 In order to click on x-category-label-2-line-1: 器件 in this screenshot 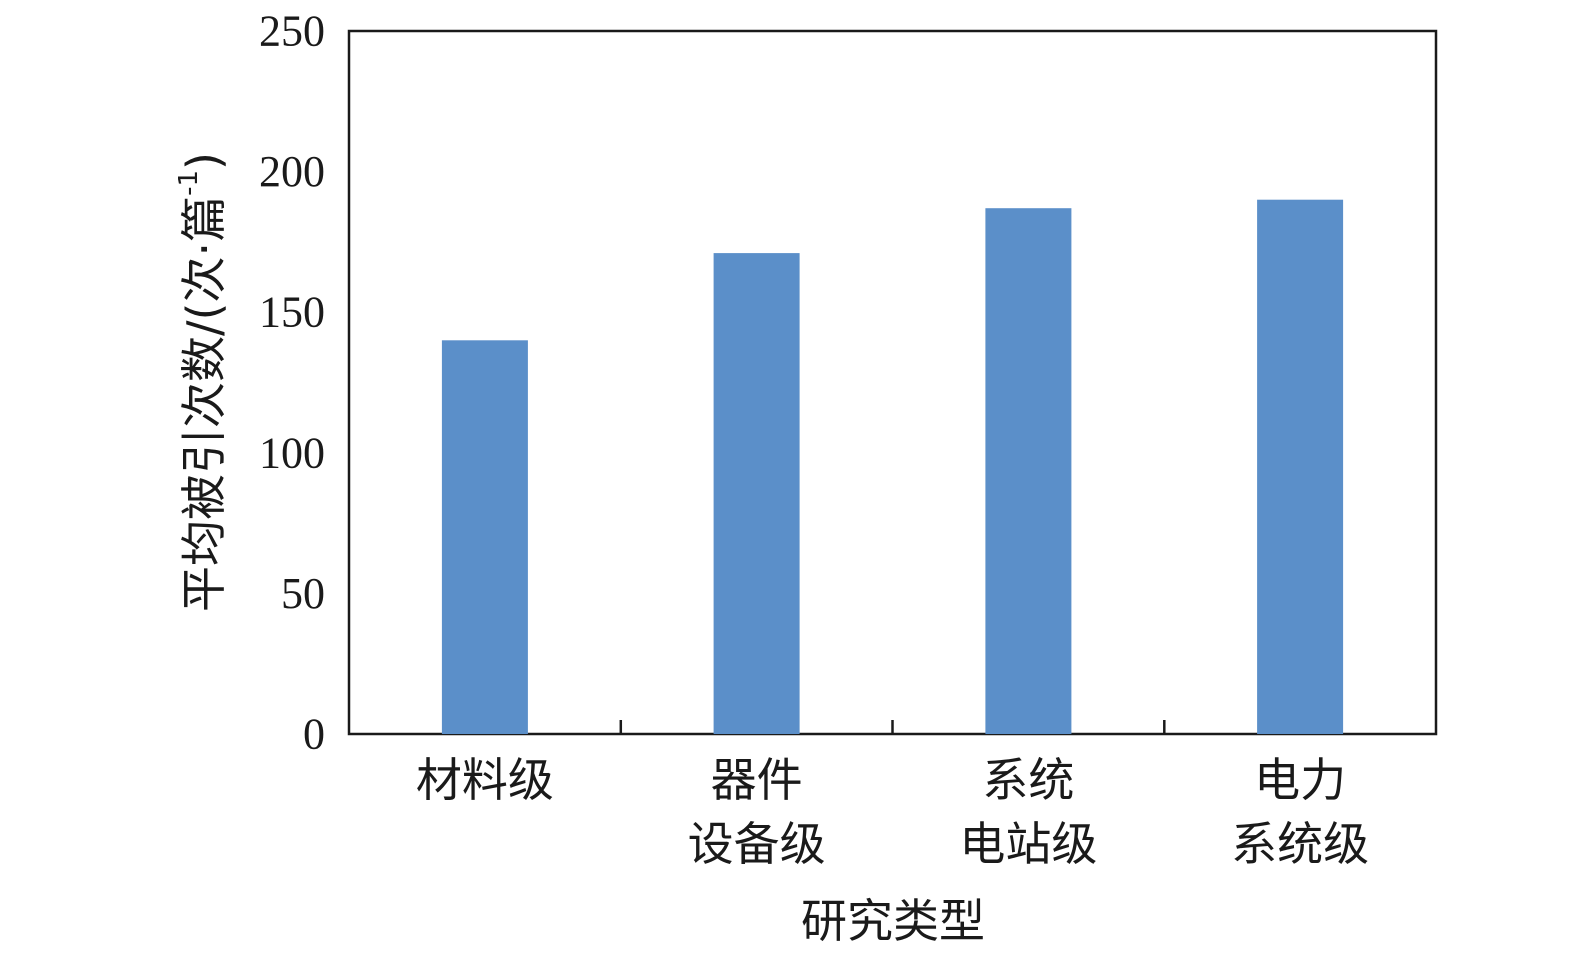, I will do `click(757, 780)`.